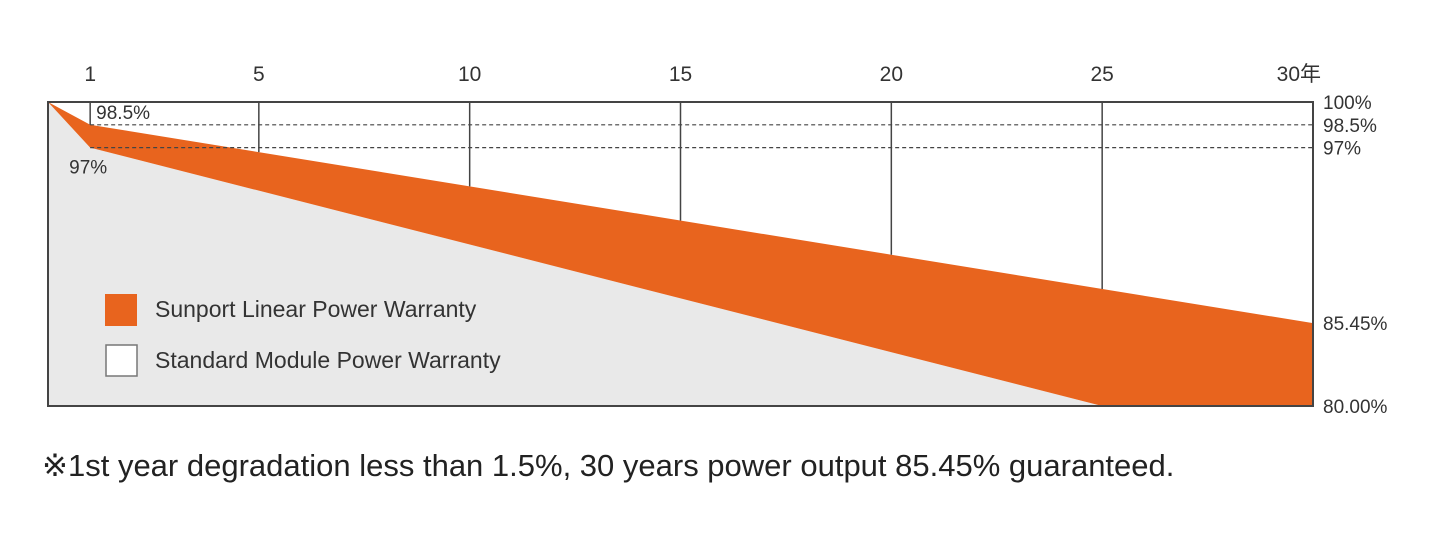  What do you see at coordinates (1347, 103) in the screenshot?
I see `y-tick-label-0: 100%` at bounding box center [1347, 103].